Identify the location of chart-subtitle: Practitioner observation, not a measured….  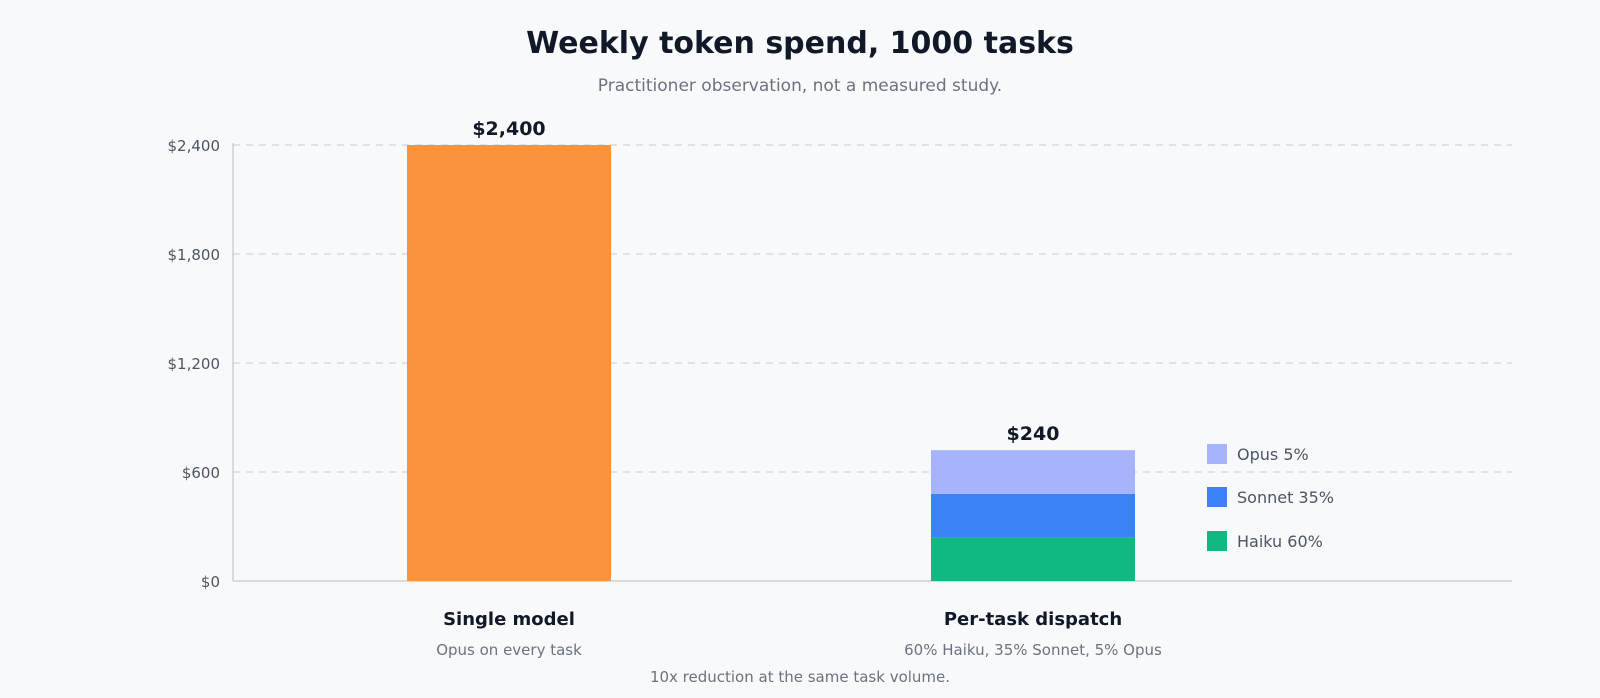
(800, 86).